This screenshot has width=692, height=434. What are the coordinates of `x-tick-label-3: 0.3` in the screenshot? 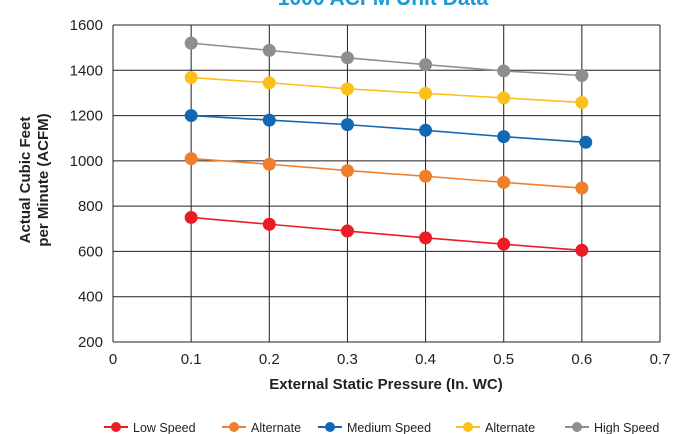 It's located at (347, 359).